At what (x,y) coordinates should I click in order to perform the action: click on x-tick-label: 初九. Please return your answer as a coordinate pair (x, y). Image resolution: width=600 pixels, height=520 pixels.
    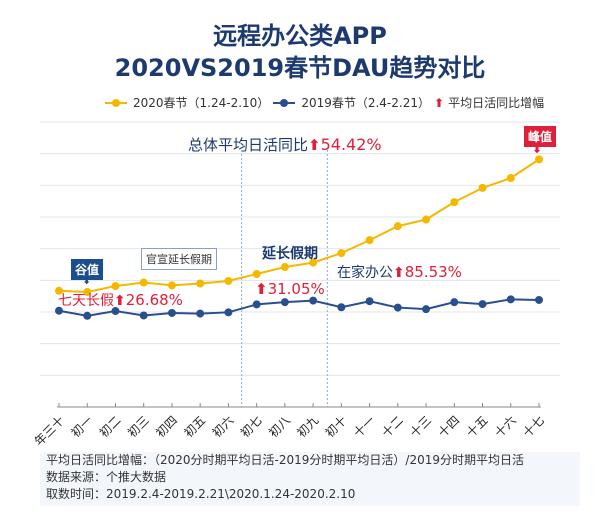
    Looking at the image, I should click on (307, 426).